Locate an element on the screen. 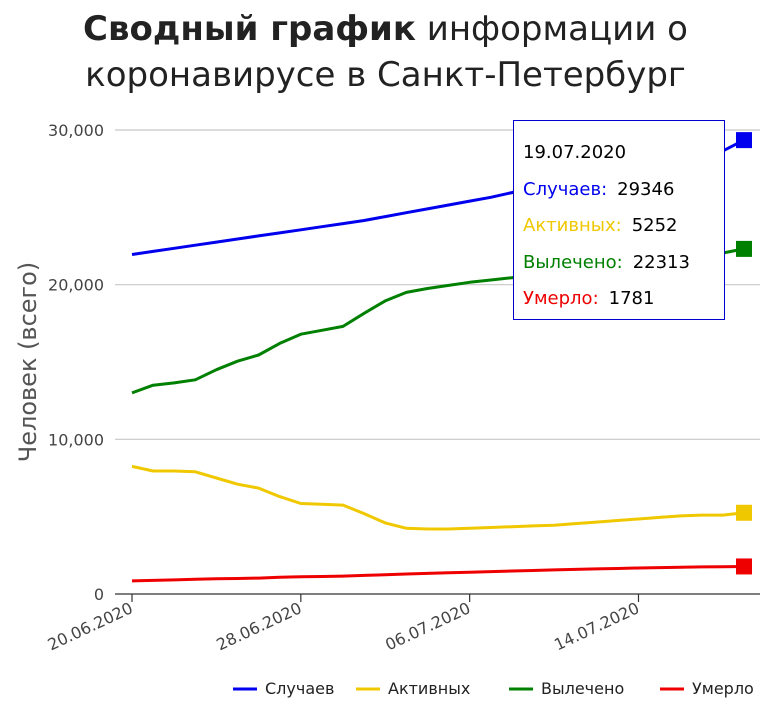 This screenshot has width=771, height=712. tooltip-value-deaths: 1781 is located at coordinates (631, 298).